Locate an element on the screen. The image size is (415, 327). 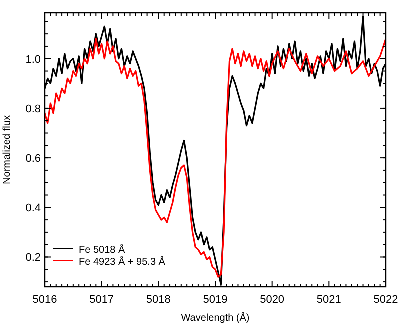
legend-label: Fe 4923 Å + 95.3 Å is located at coordinates (122, 262).